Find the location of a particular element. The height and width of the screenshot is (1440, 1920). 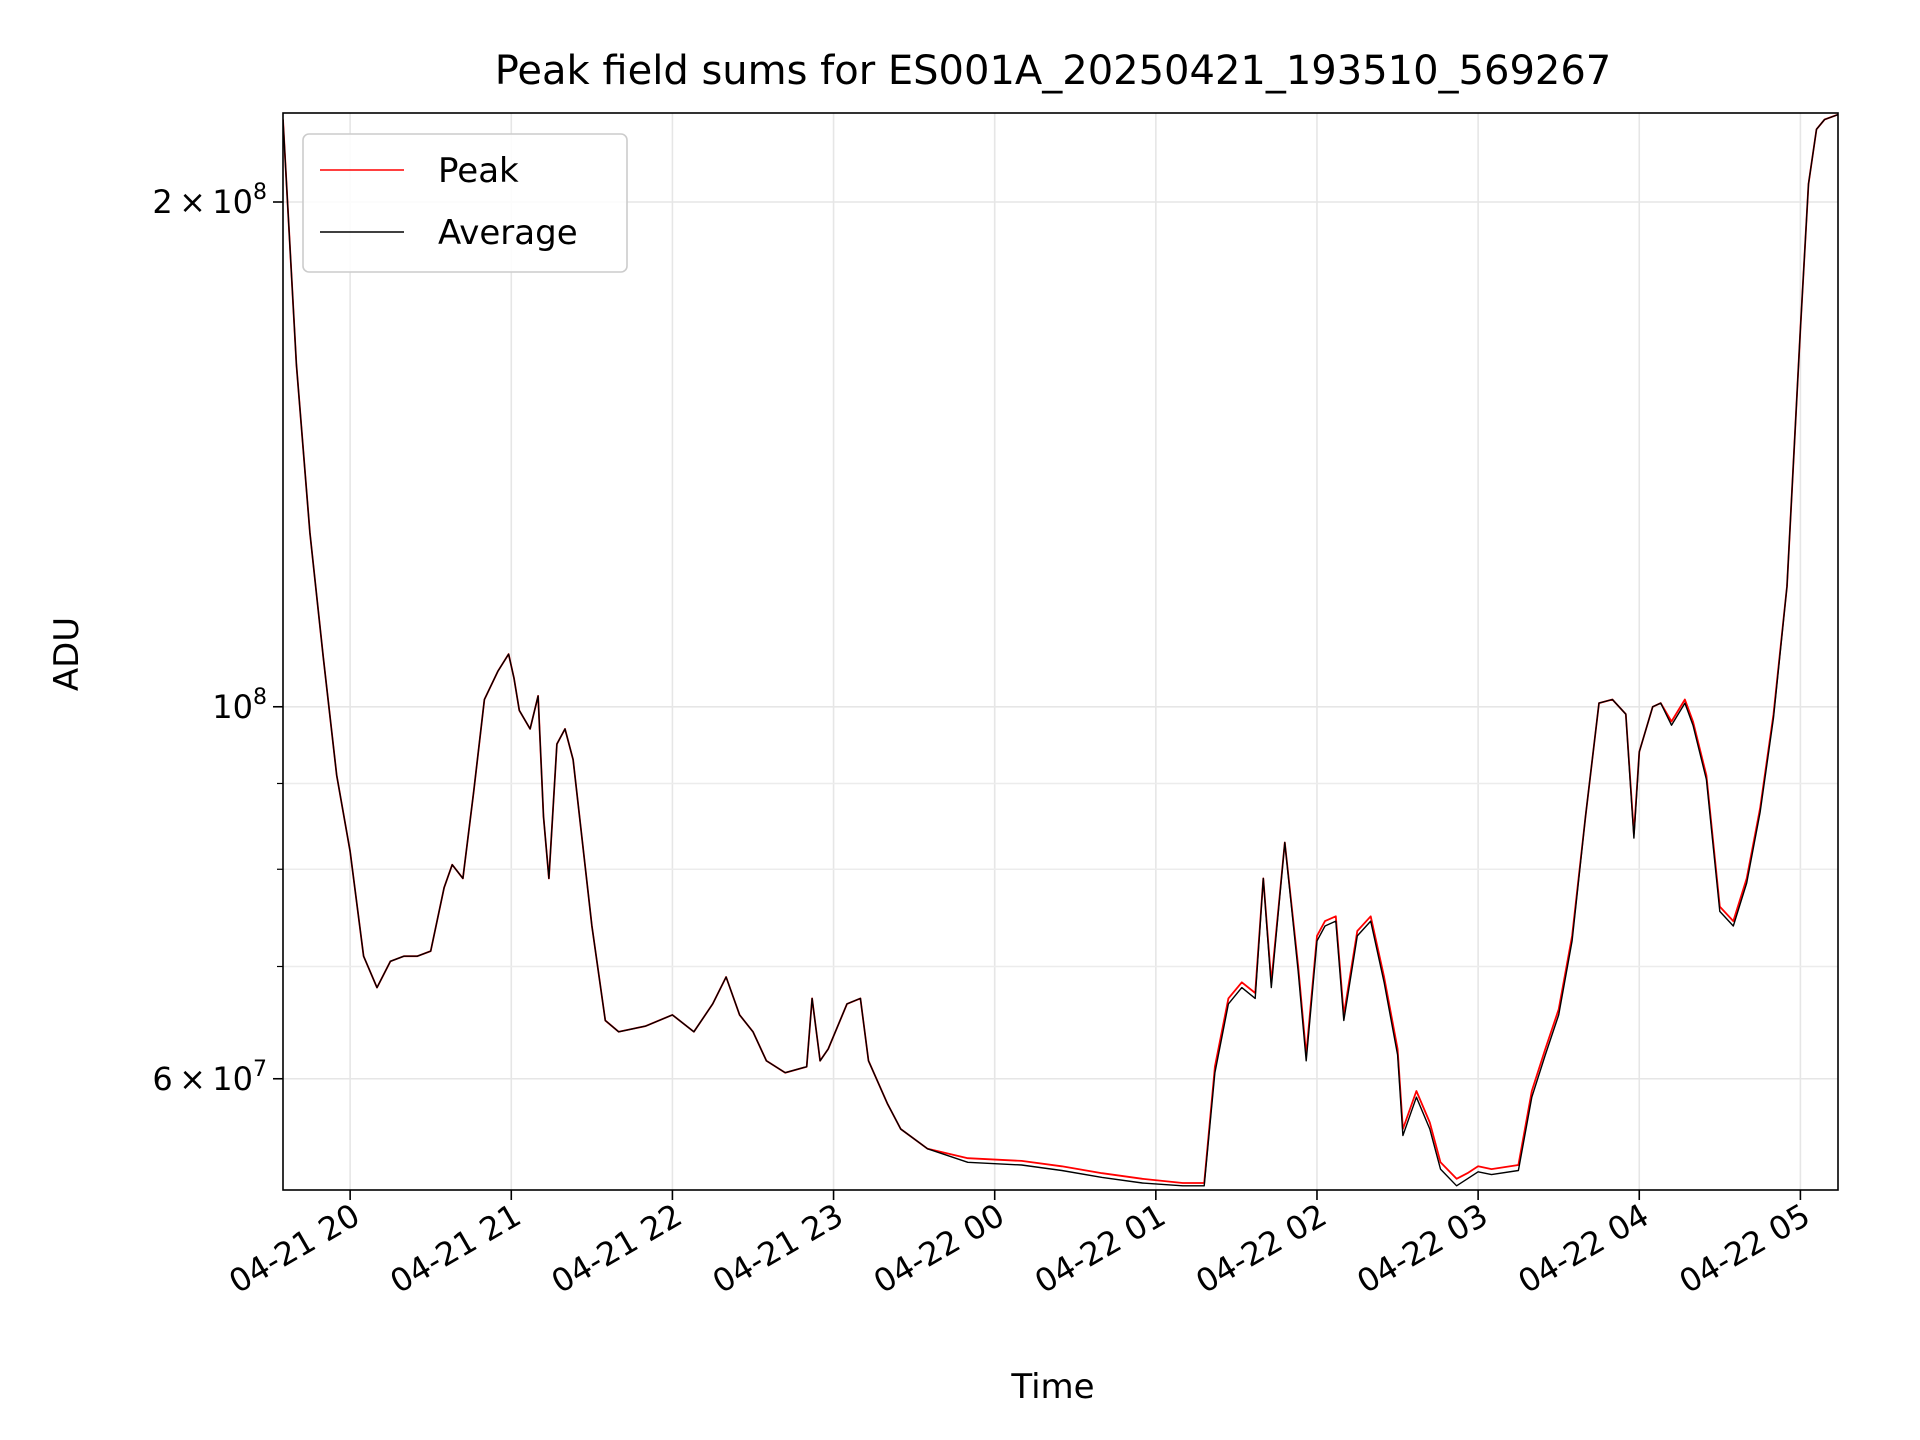

x-tick-label: 04-22 04 is located at coordinates (1584, 1248).